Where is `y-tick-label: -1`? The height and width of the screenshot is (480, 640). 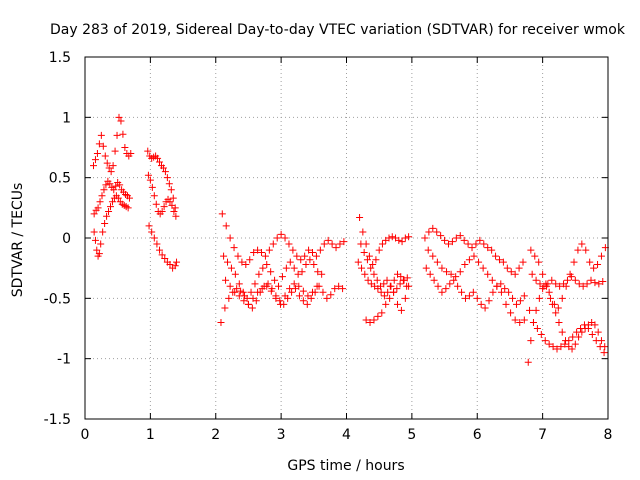
y-tick-label: -1 is located at coordinates (64, 360).